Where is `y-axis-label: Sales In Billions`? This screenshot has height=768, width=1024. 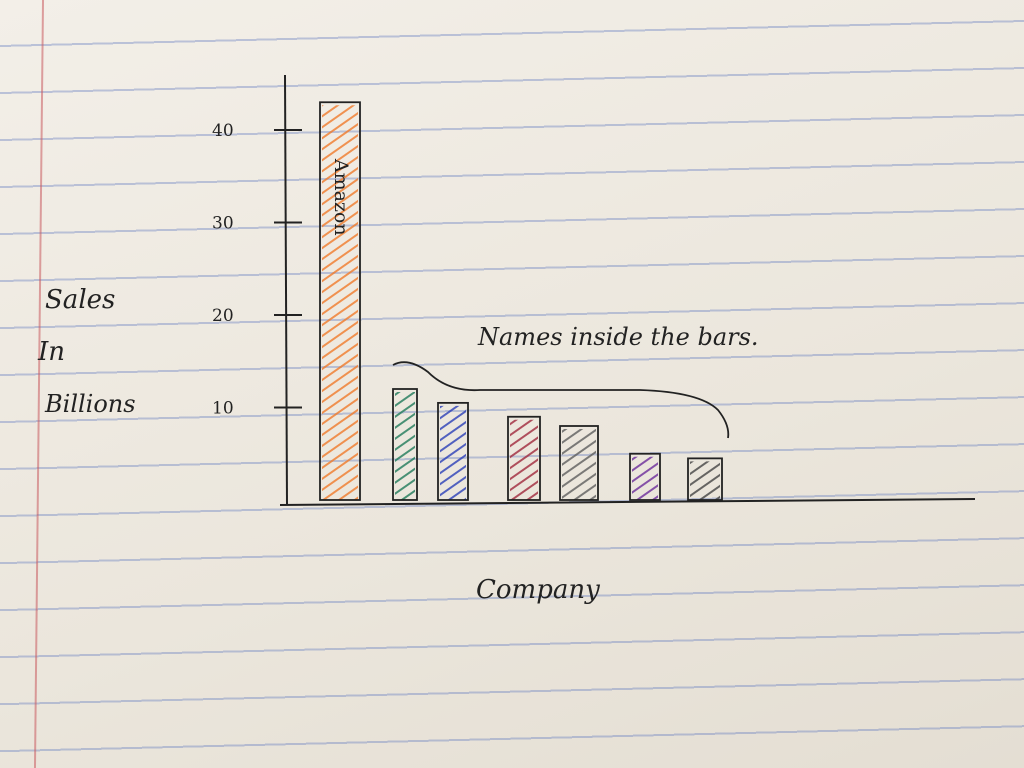
y-axis-label: Sales In Billions is located at coordinates (86, 351).